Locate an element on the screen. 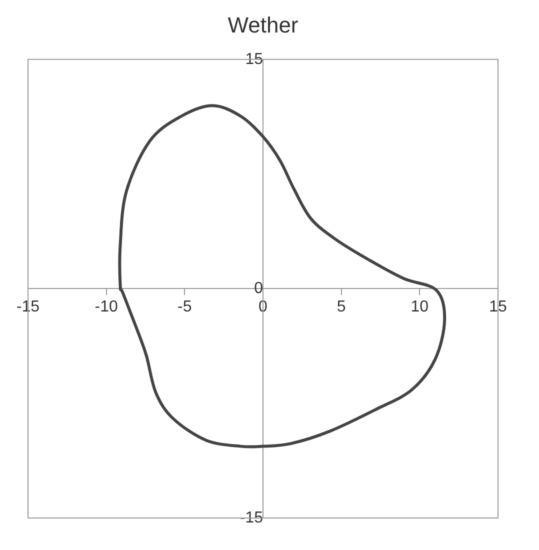 The image size is (539, 550). chart-title: Wether is located at coordinates (263, 25).